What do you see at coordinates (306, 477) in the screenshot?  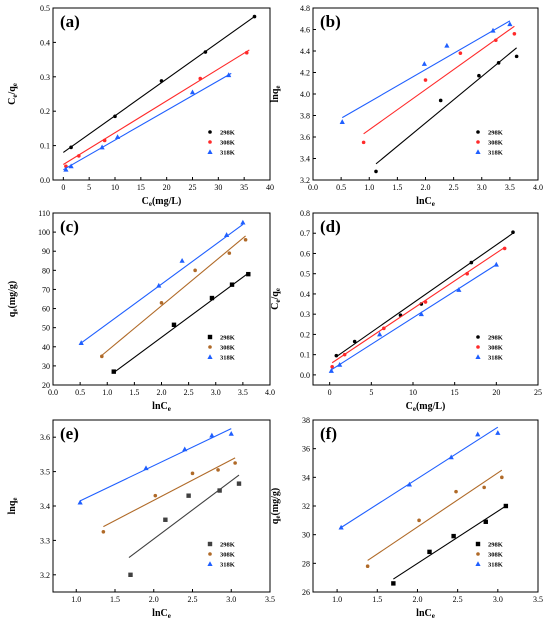 I see `y-tick-label: 34` at bounding box center [306, 477].